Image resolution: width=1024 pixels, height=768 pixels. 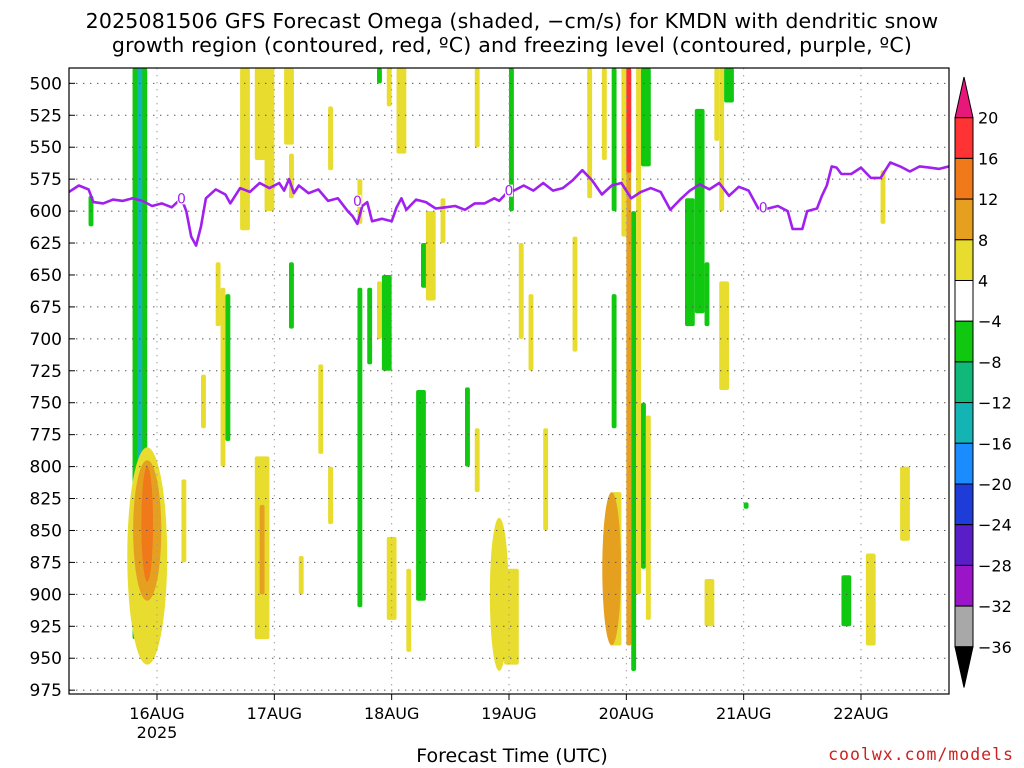 I want to click on credit-link: coolwx.com/models, so click(x=921, y=754).